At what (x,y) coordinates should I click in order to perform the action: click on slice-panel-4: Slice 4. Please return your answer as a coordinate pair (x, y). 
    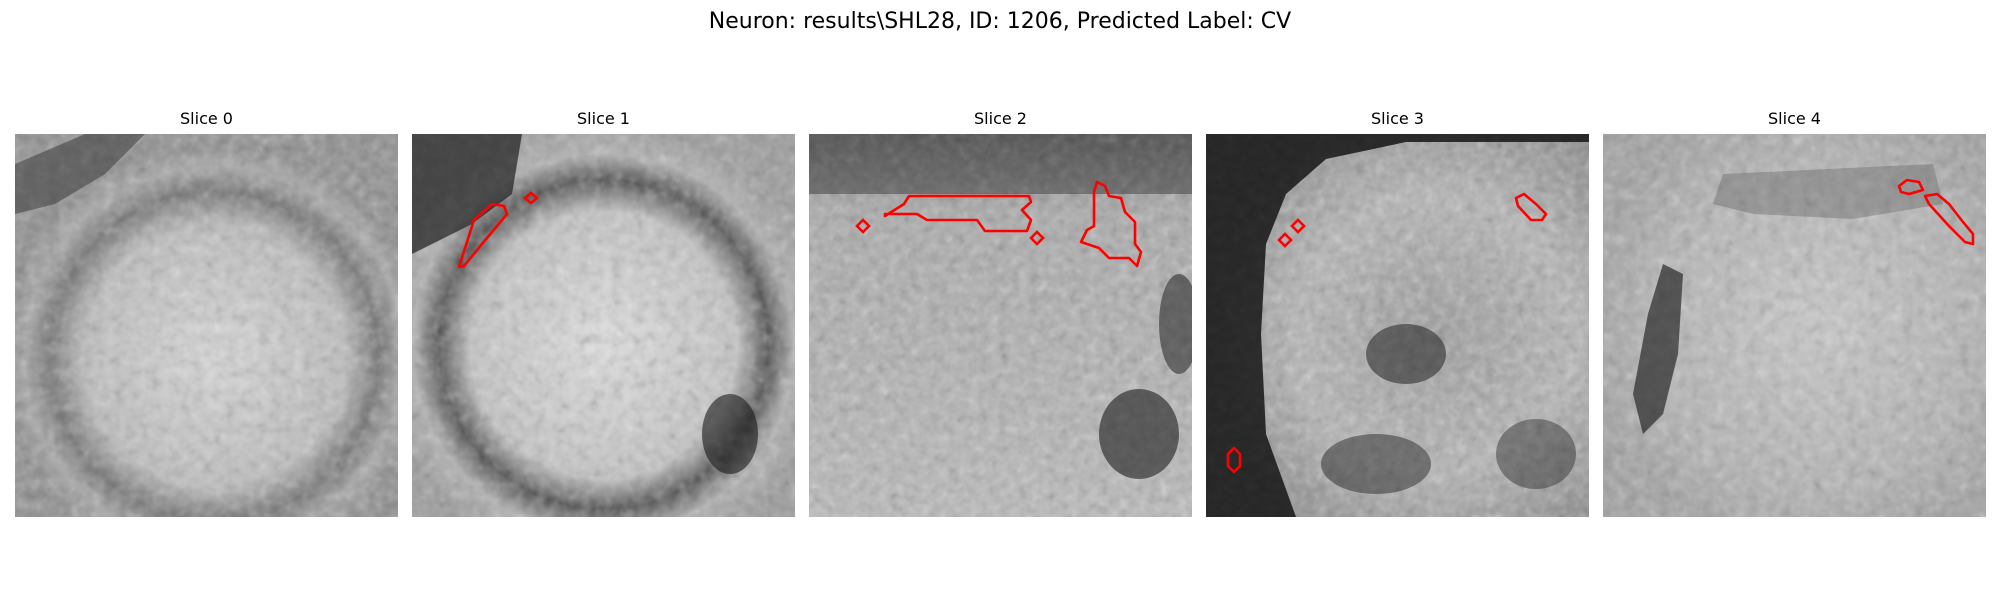
    Looking at the image, I should click on (1794, 312).